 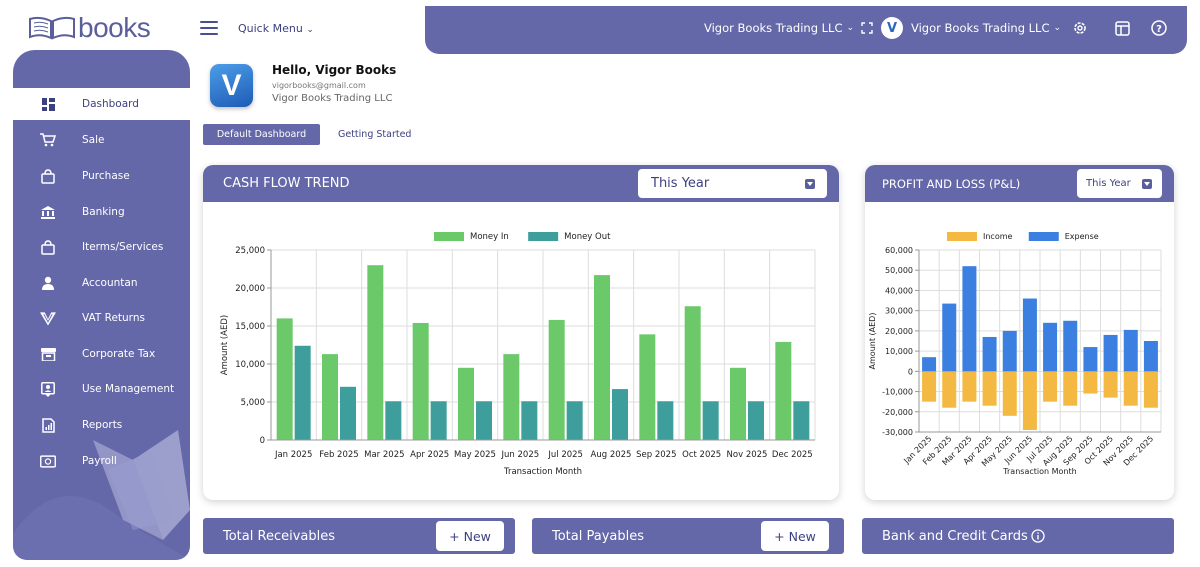 I want to click on sidebar-item-purchase: Purchase, so click(x=101, y=176).